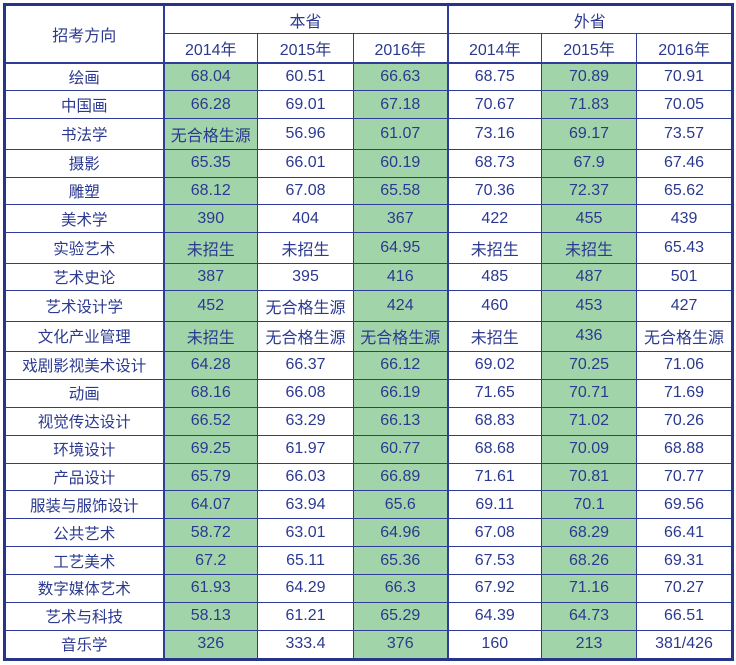 The width and height of the screenshot is (736, 665). I want to click on score-cell: 70.27, so click(685, 588).